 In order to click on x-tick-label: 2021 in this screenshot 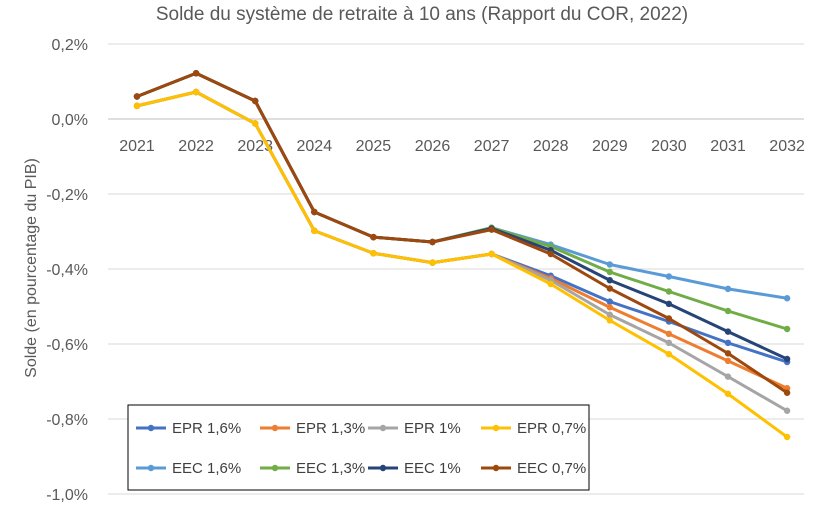, I will do `click(137, 146)`.